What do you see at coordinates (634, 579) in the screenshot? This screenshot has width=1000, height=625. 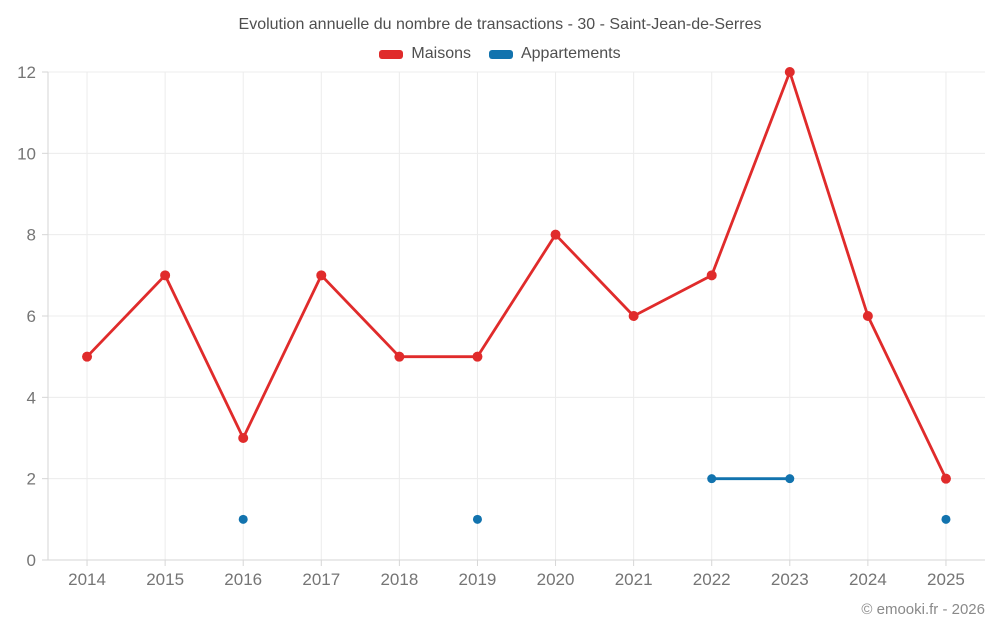 I see `svg-text: 2021` at bounding box center [634, 579].